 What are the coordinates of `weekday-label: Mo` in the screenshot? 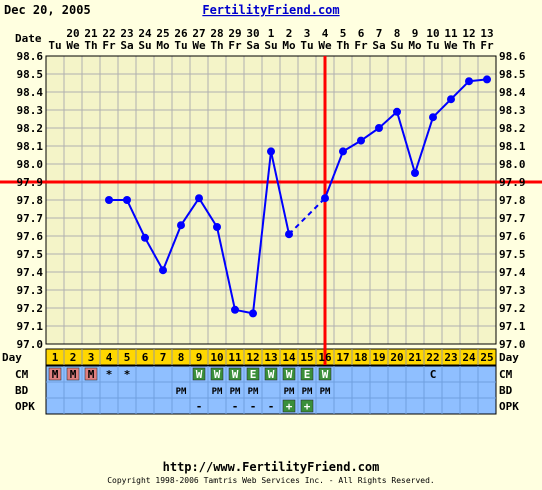 It's located at (289, 45).